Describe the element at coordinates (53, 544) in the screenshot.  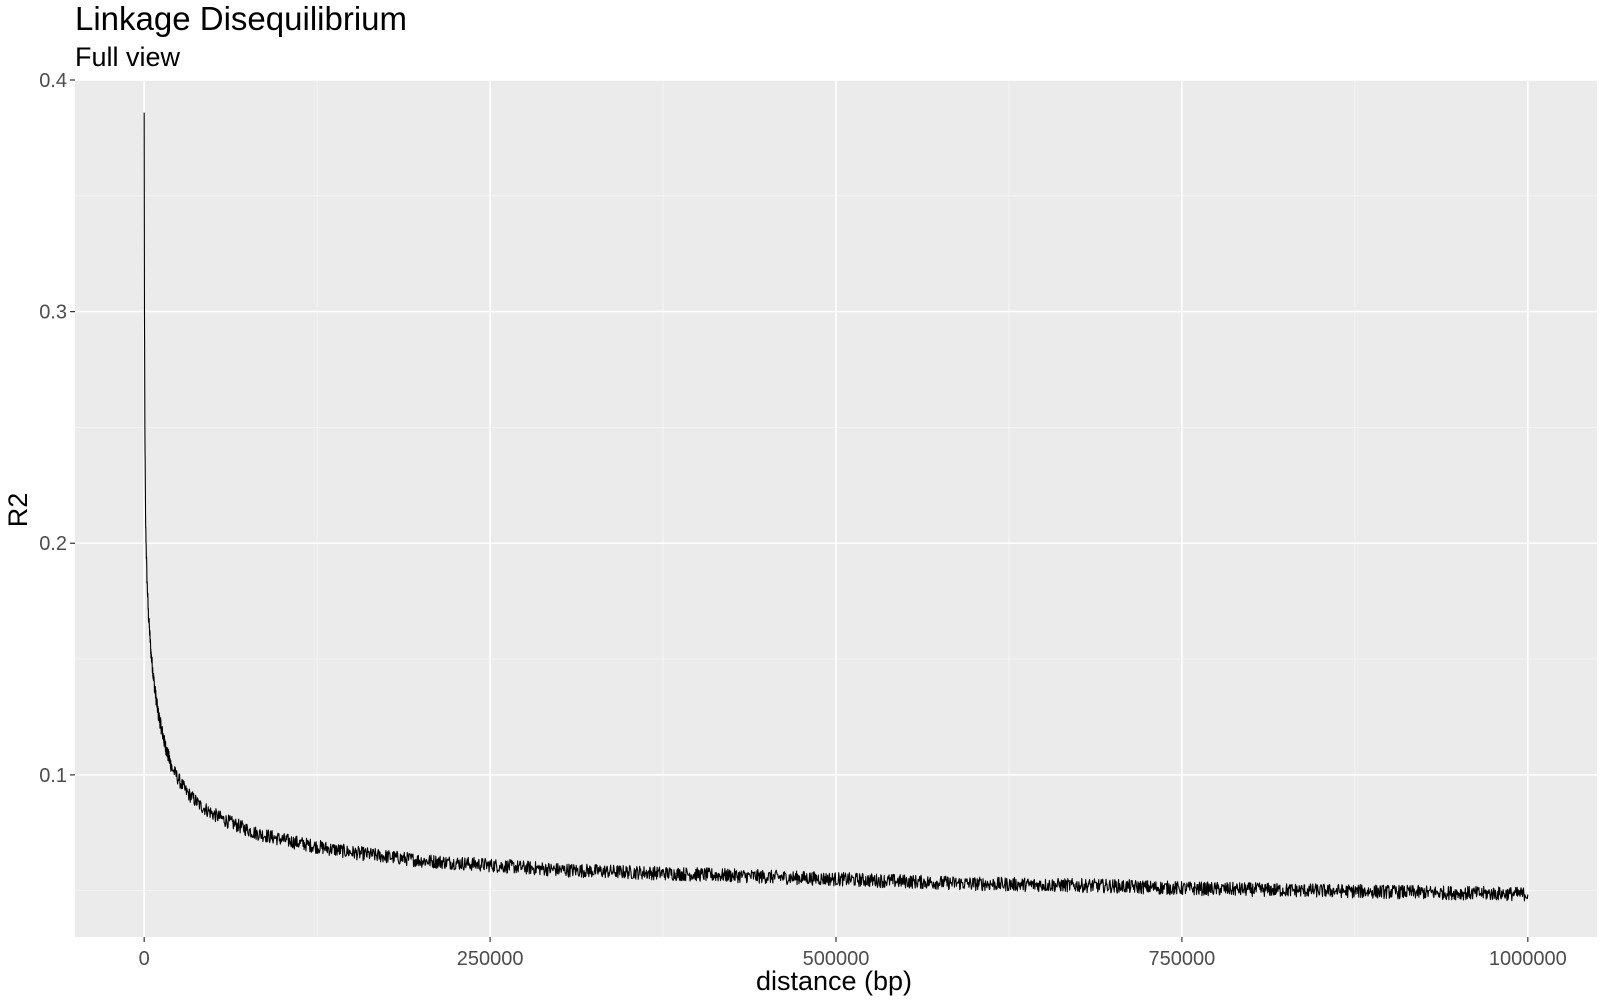
I see `y-tick-label: 0.2` at that location.